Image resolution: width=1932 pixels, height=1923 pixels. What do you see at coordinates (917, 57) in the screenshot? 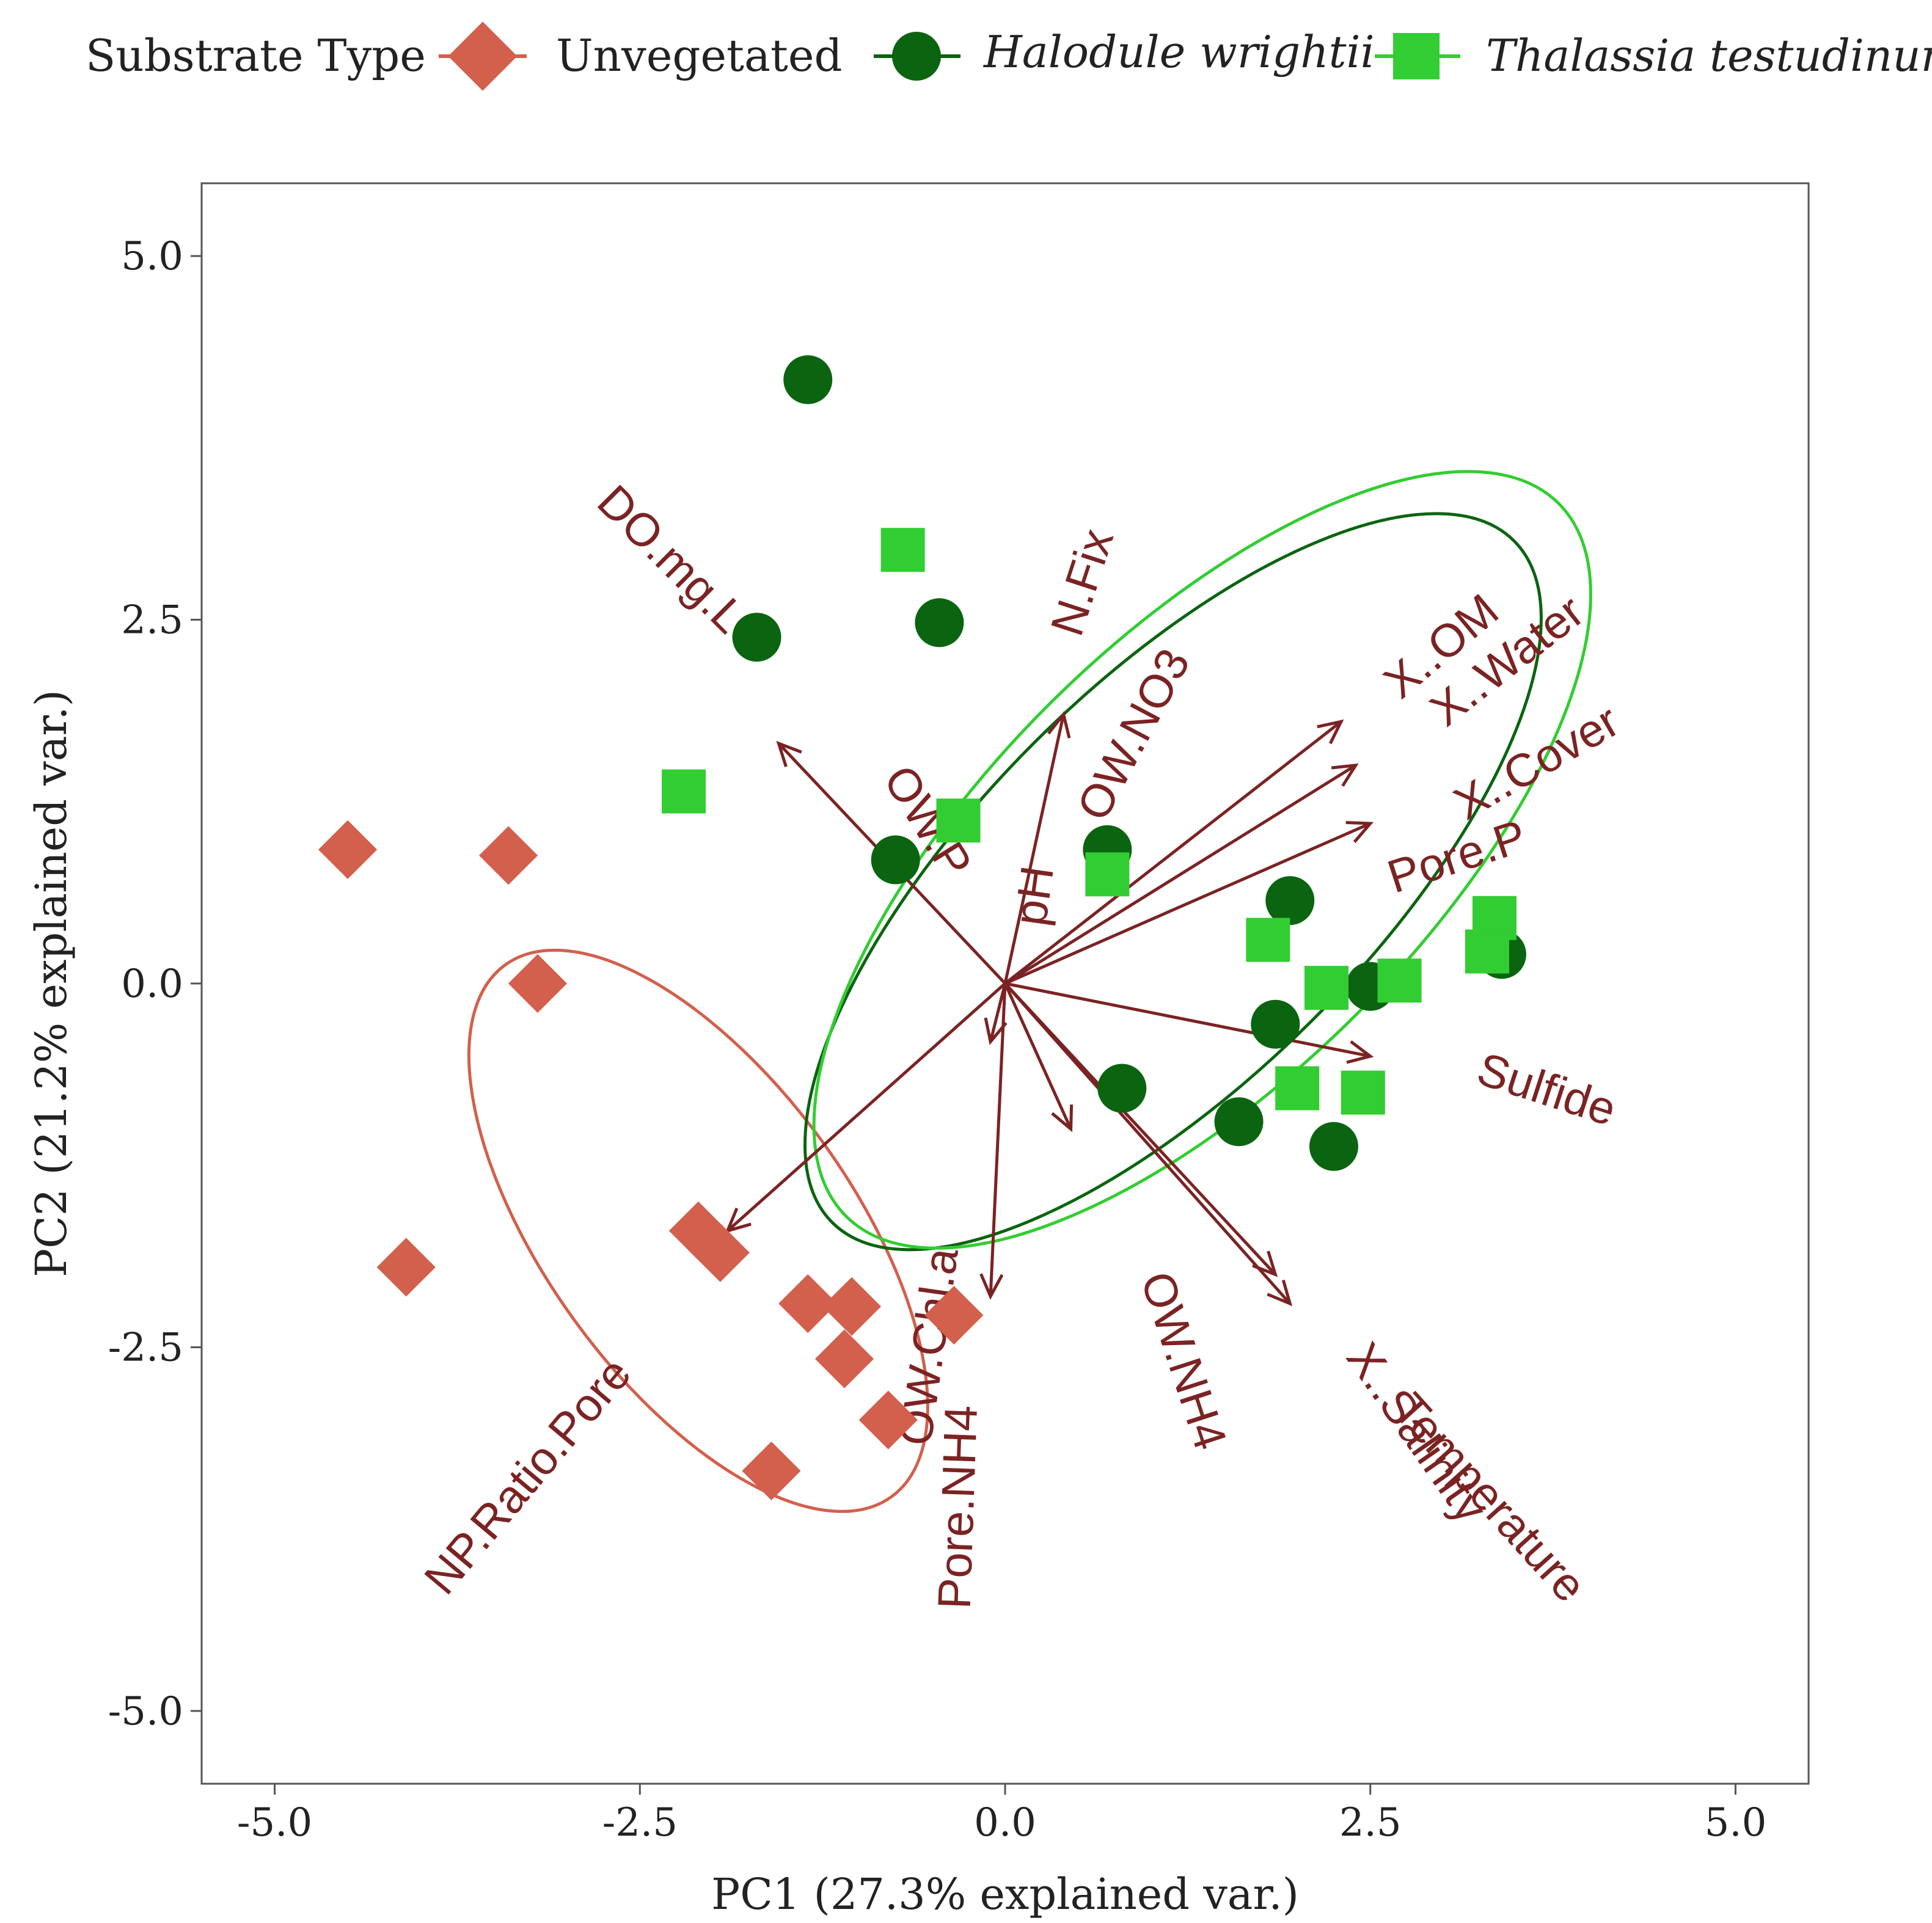
I see `legend-key-halodule` at bounding box center [917, 57].